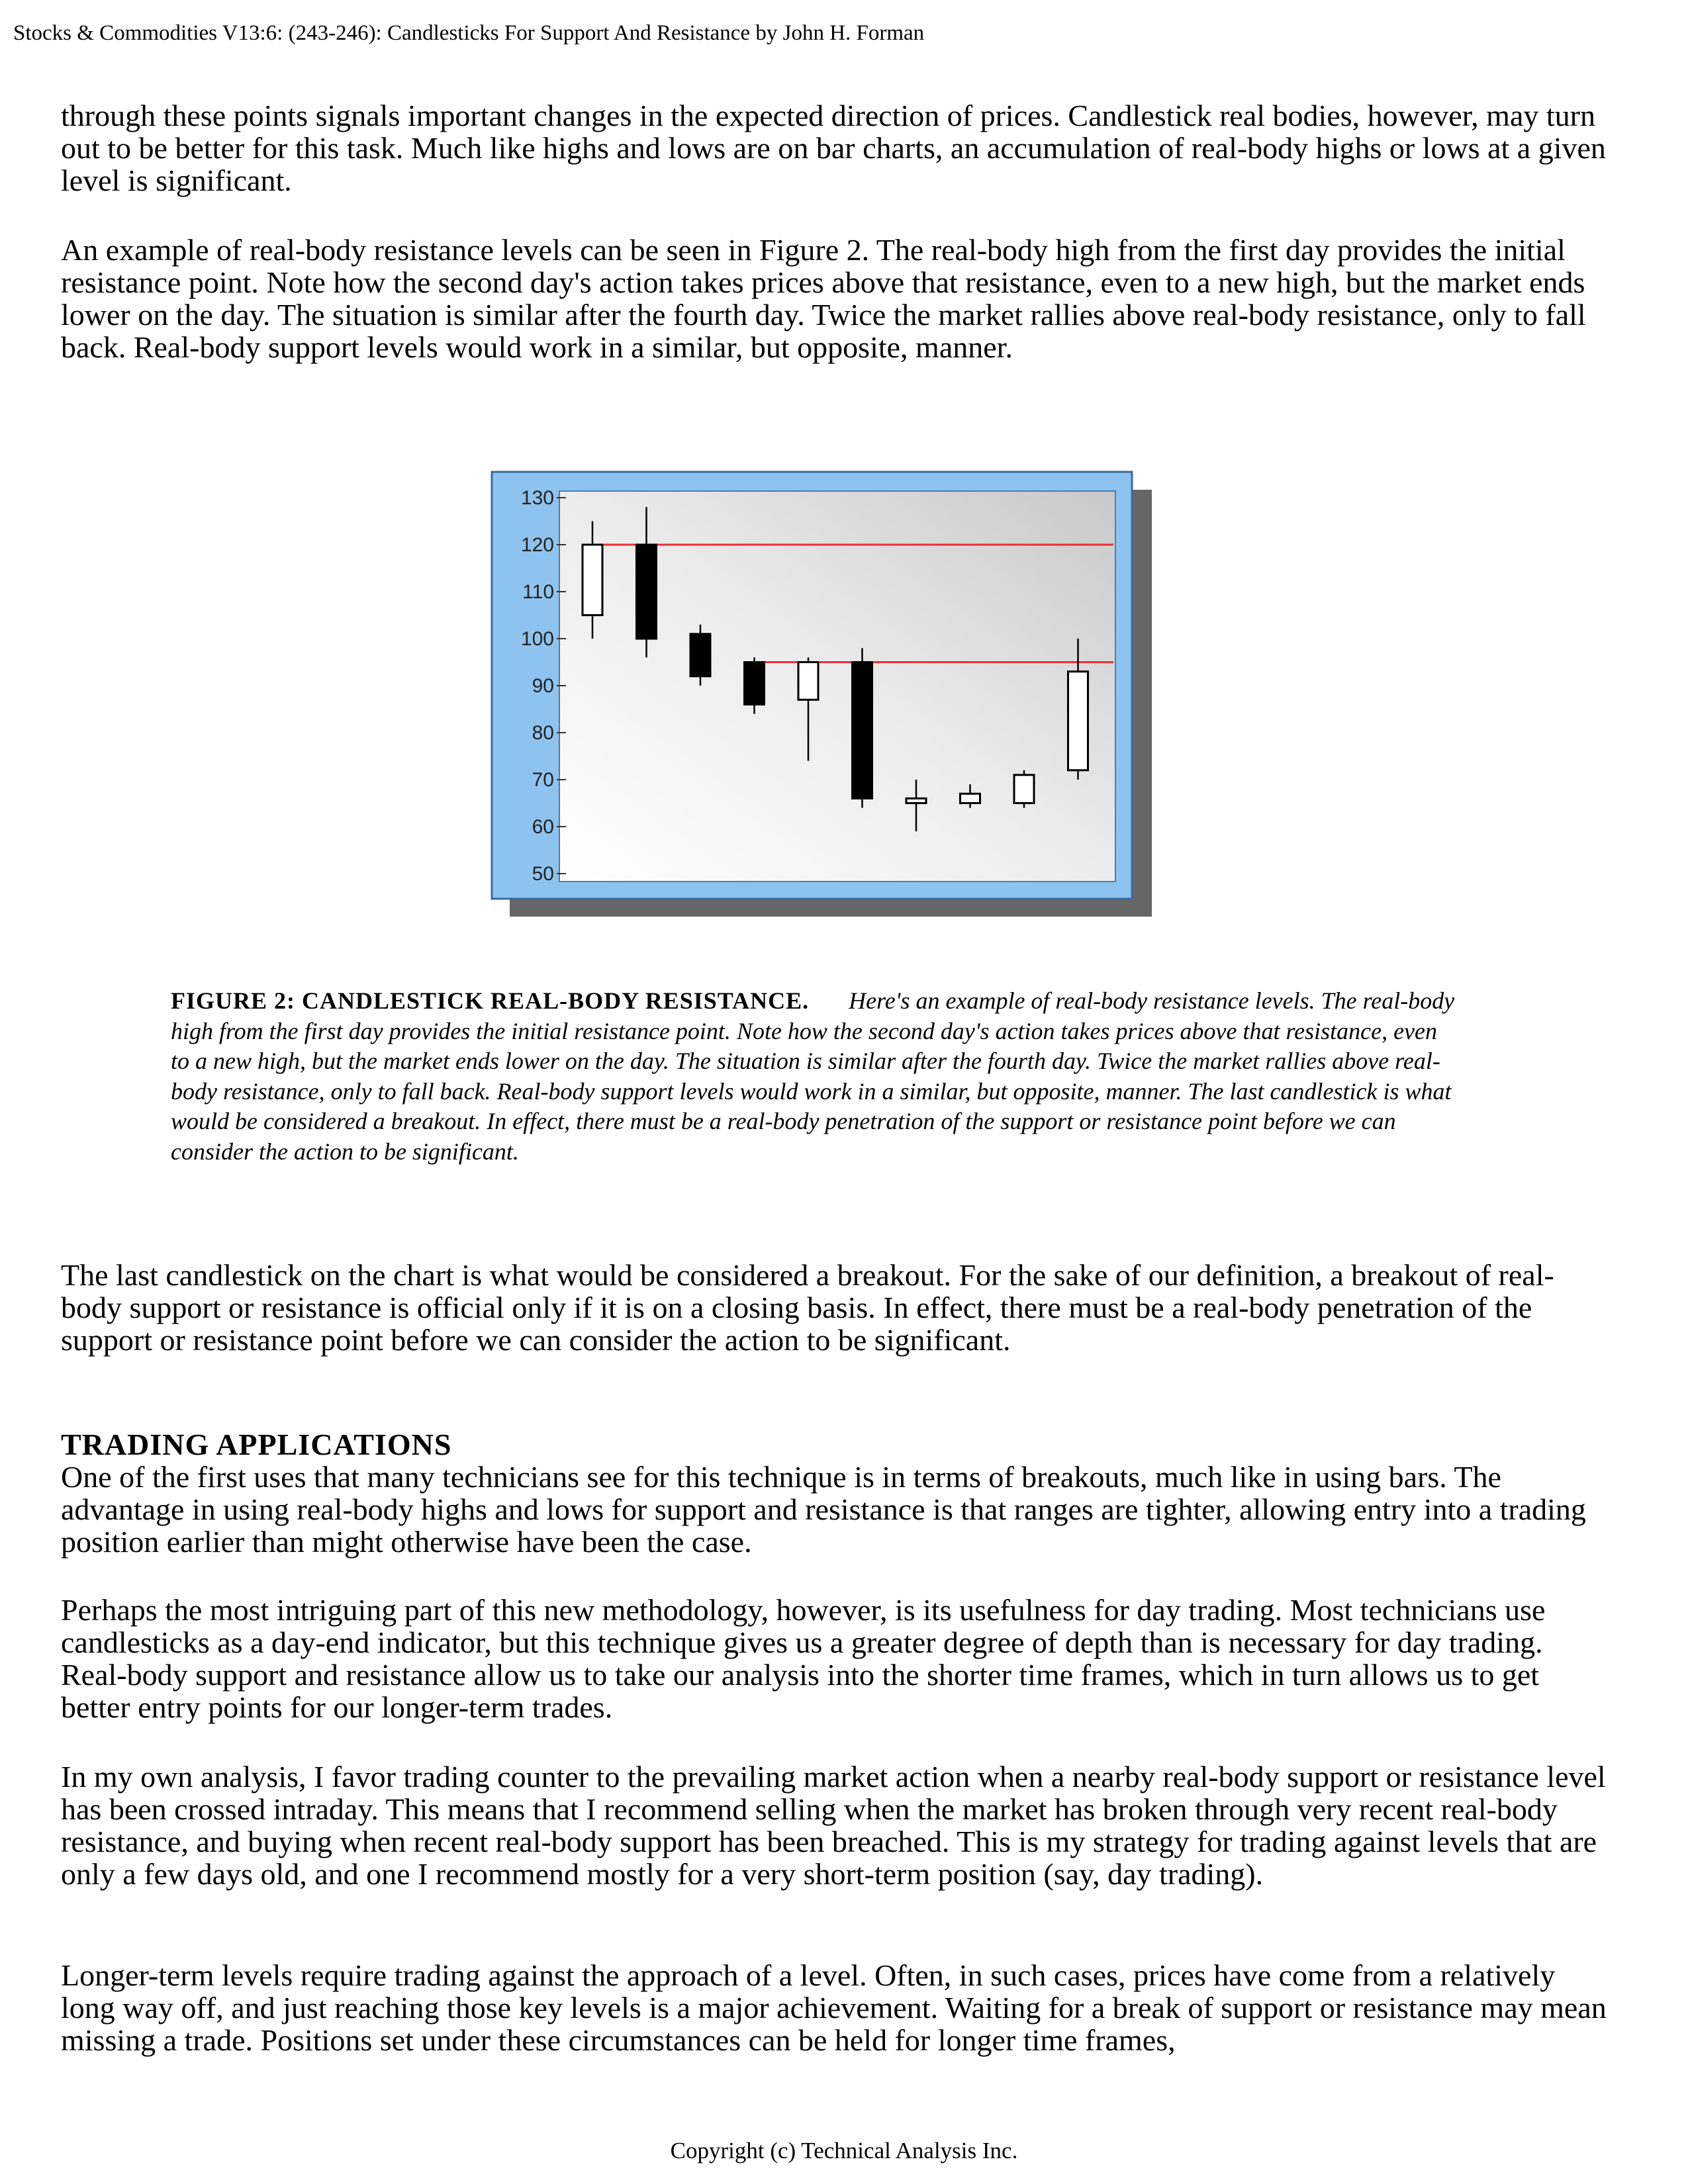 The width and height of the screenshot is (1688, 2184). Describe the element at coordinates (256, 1444) in the screenshot. I see `section-heading: TRADING APPLICATIONS` at that location.